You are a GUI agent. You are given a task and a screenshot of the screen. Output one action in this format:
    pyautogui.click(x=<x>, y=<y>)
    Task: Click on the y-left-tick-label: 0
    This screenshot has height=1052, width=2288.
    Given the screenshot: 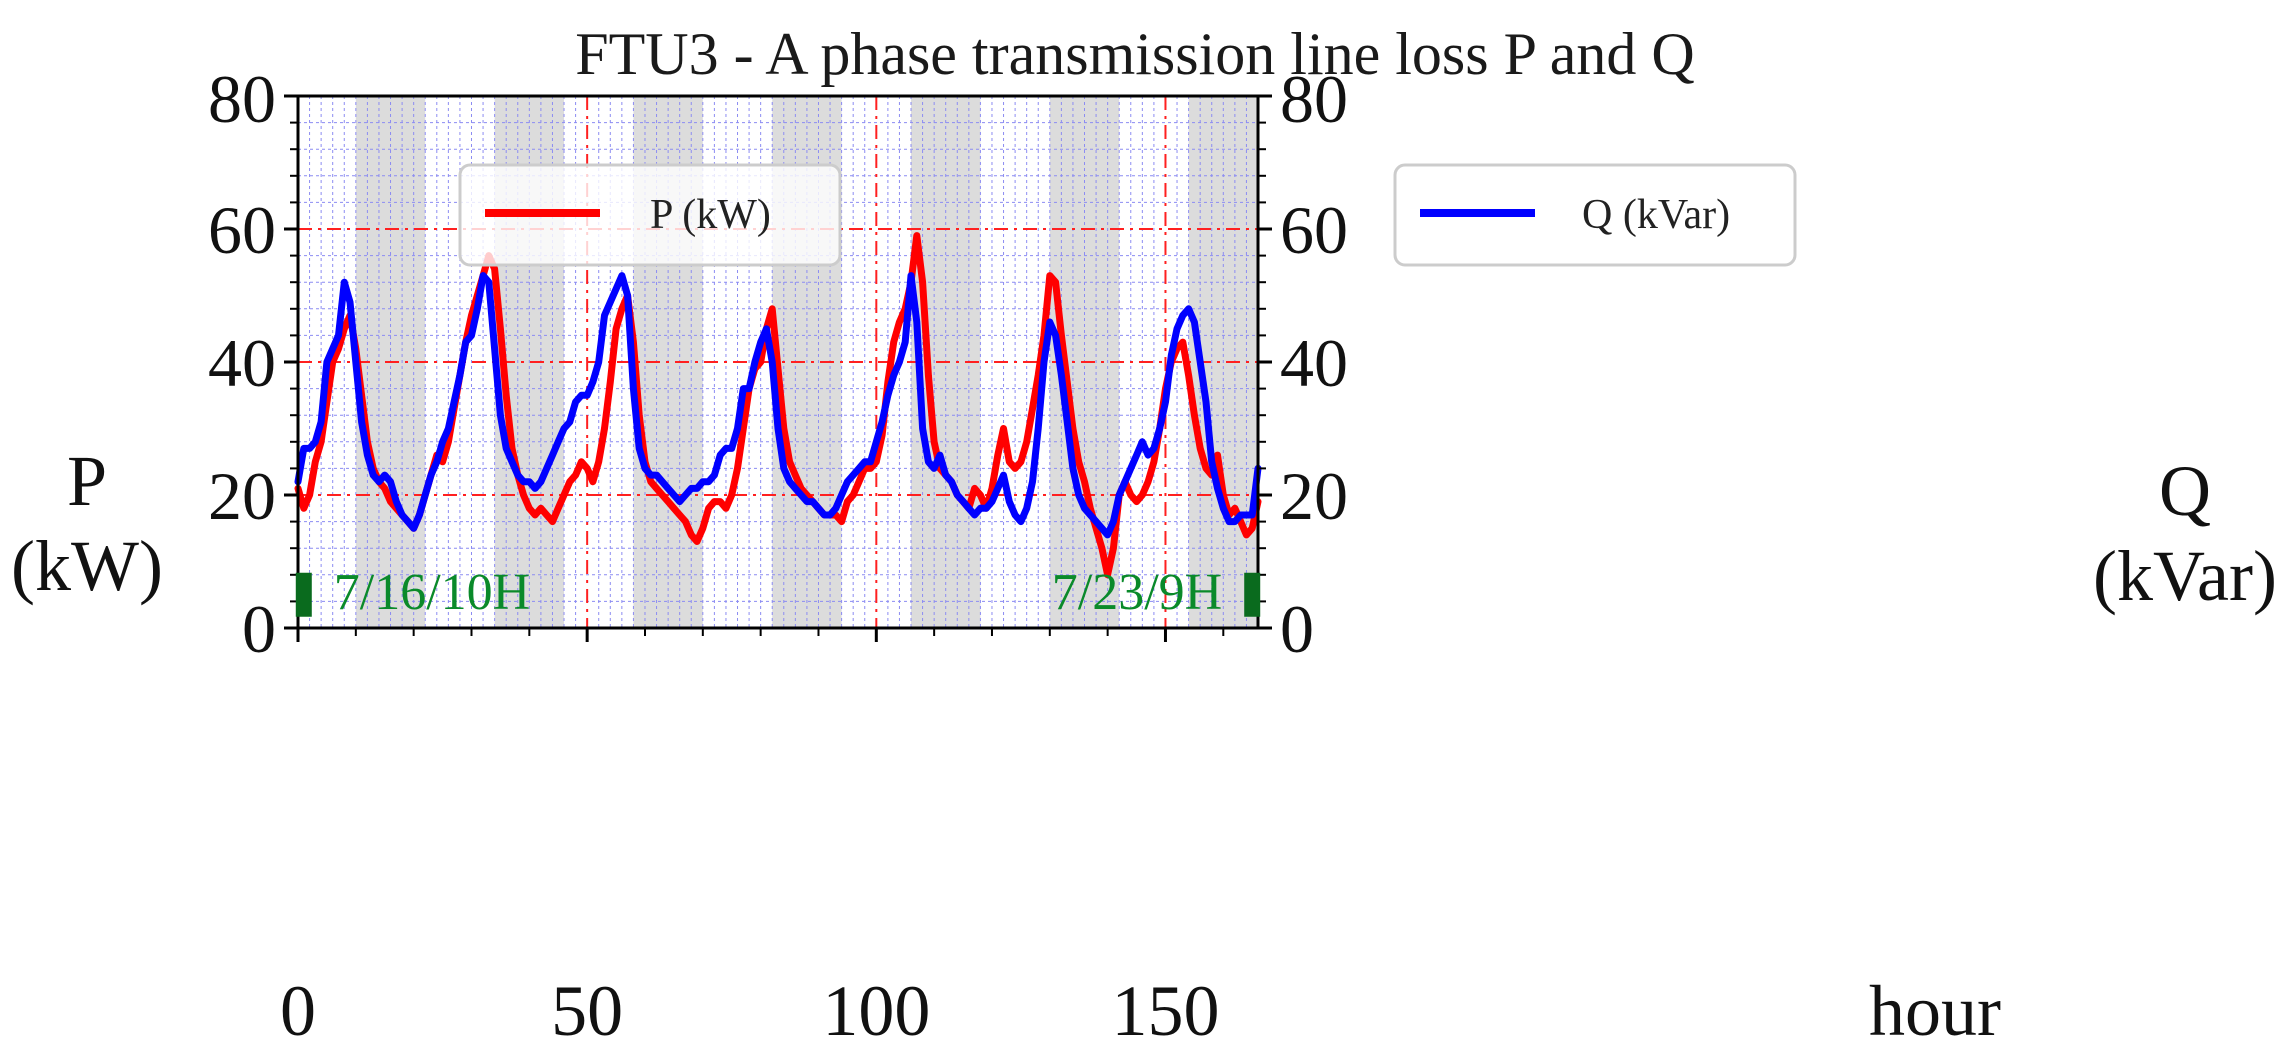 What is the action you would take?
    pyautogui.click(x=259, y=629)
    